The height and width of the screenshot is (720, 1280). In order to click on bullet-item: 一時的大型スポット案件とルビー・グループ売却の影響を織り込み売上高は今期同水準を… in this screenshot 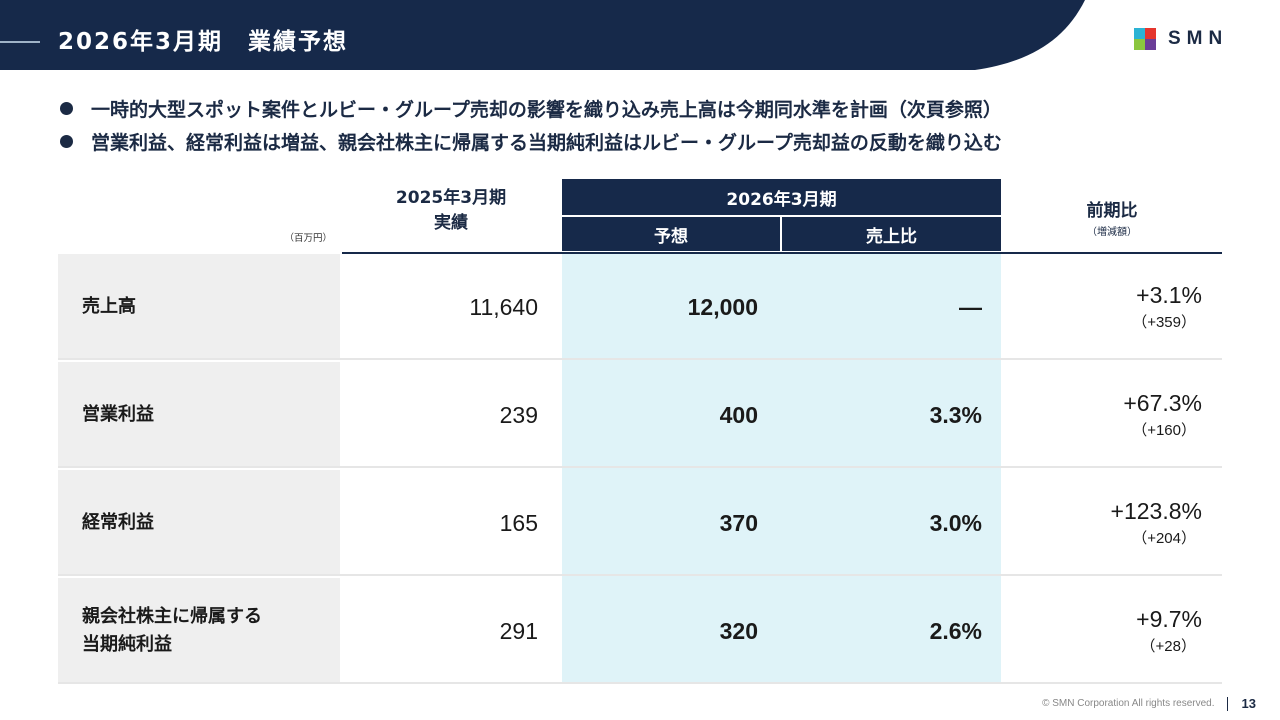, I will do `click(660, 108)`.